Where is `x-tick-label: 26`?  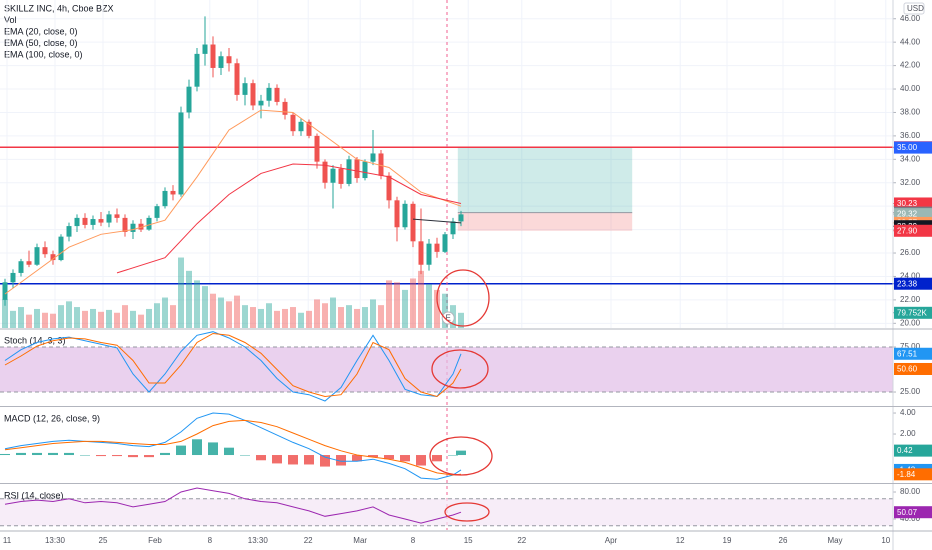
x-tick-label: 26 is located at coordinates (783, 540).